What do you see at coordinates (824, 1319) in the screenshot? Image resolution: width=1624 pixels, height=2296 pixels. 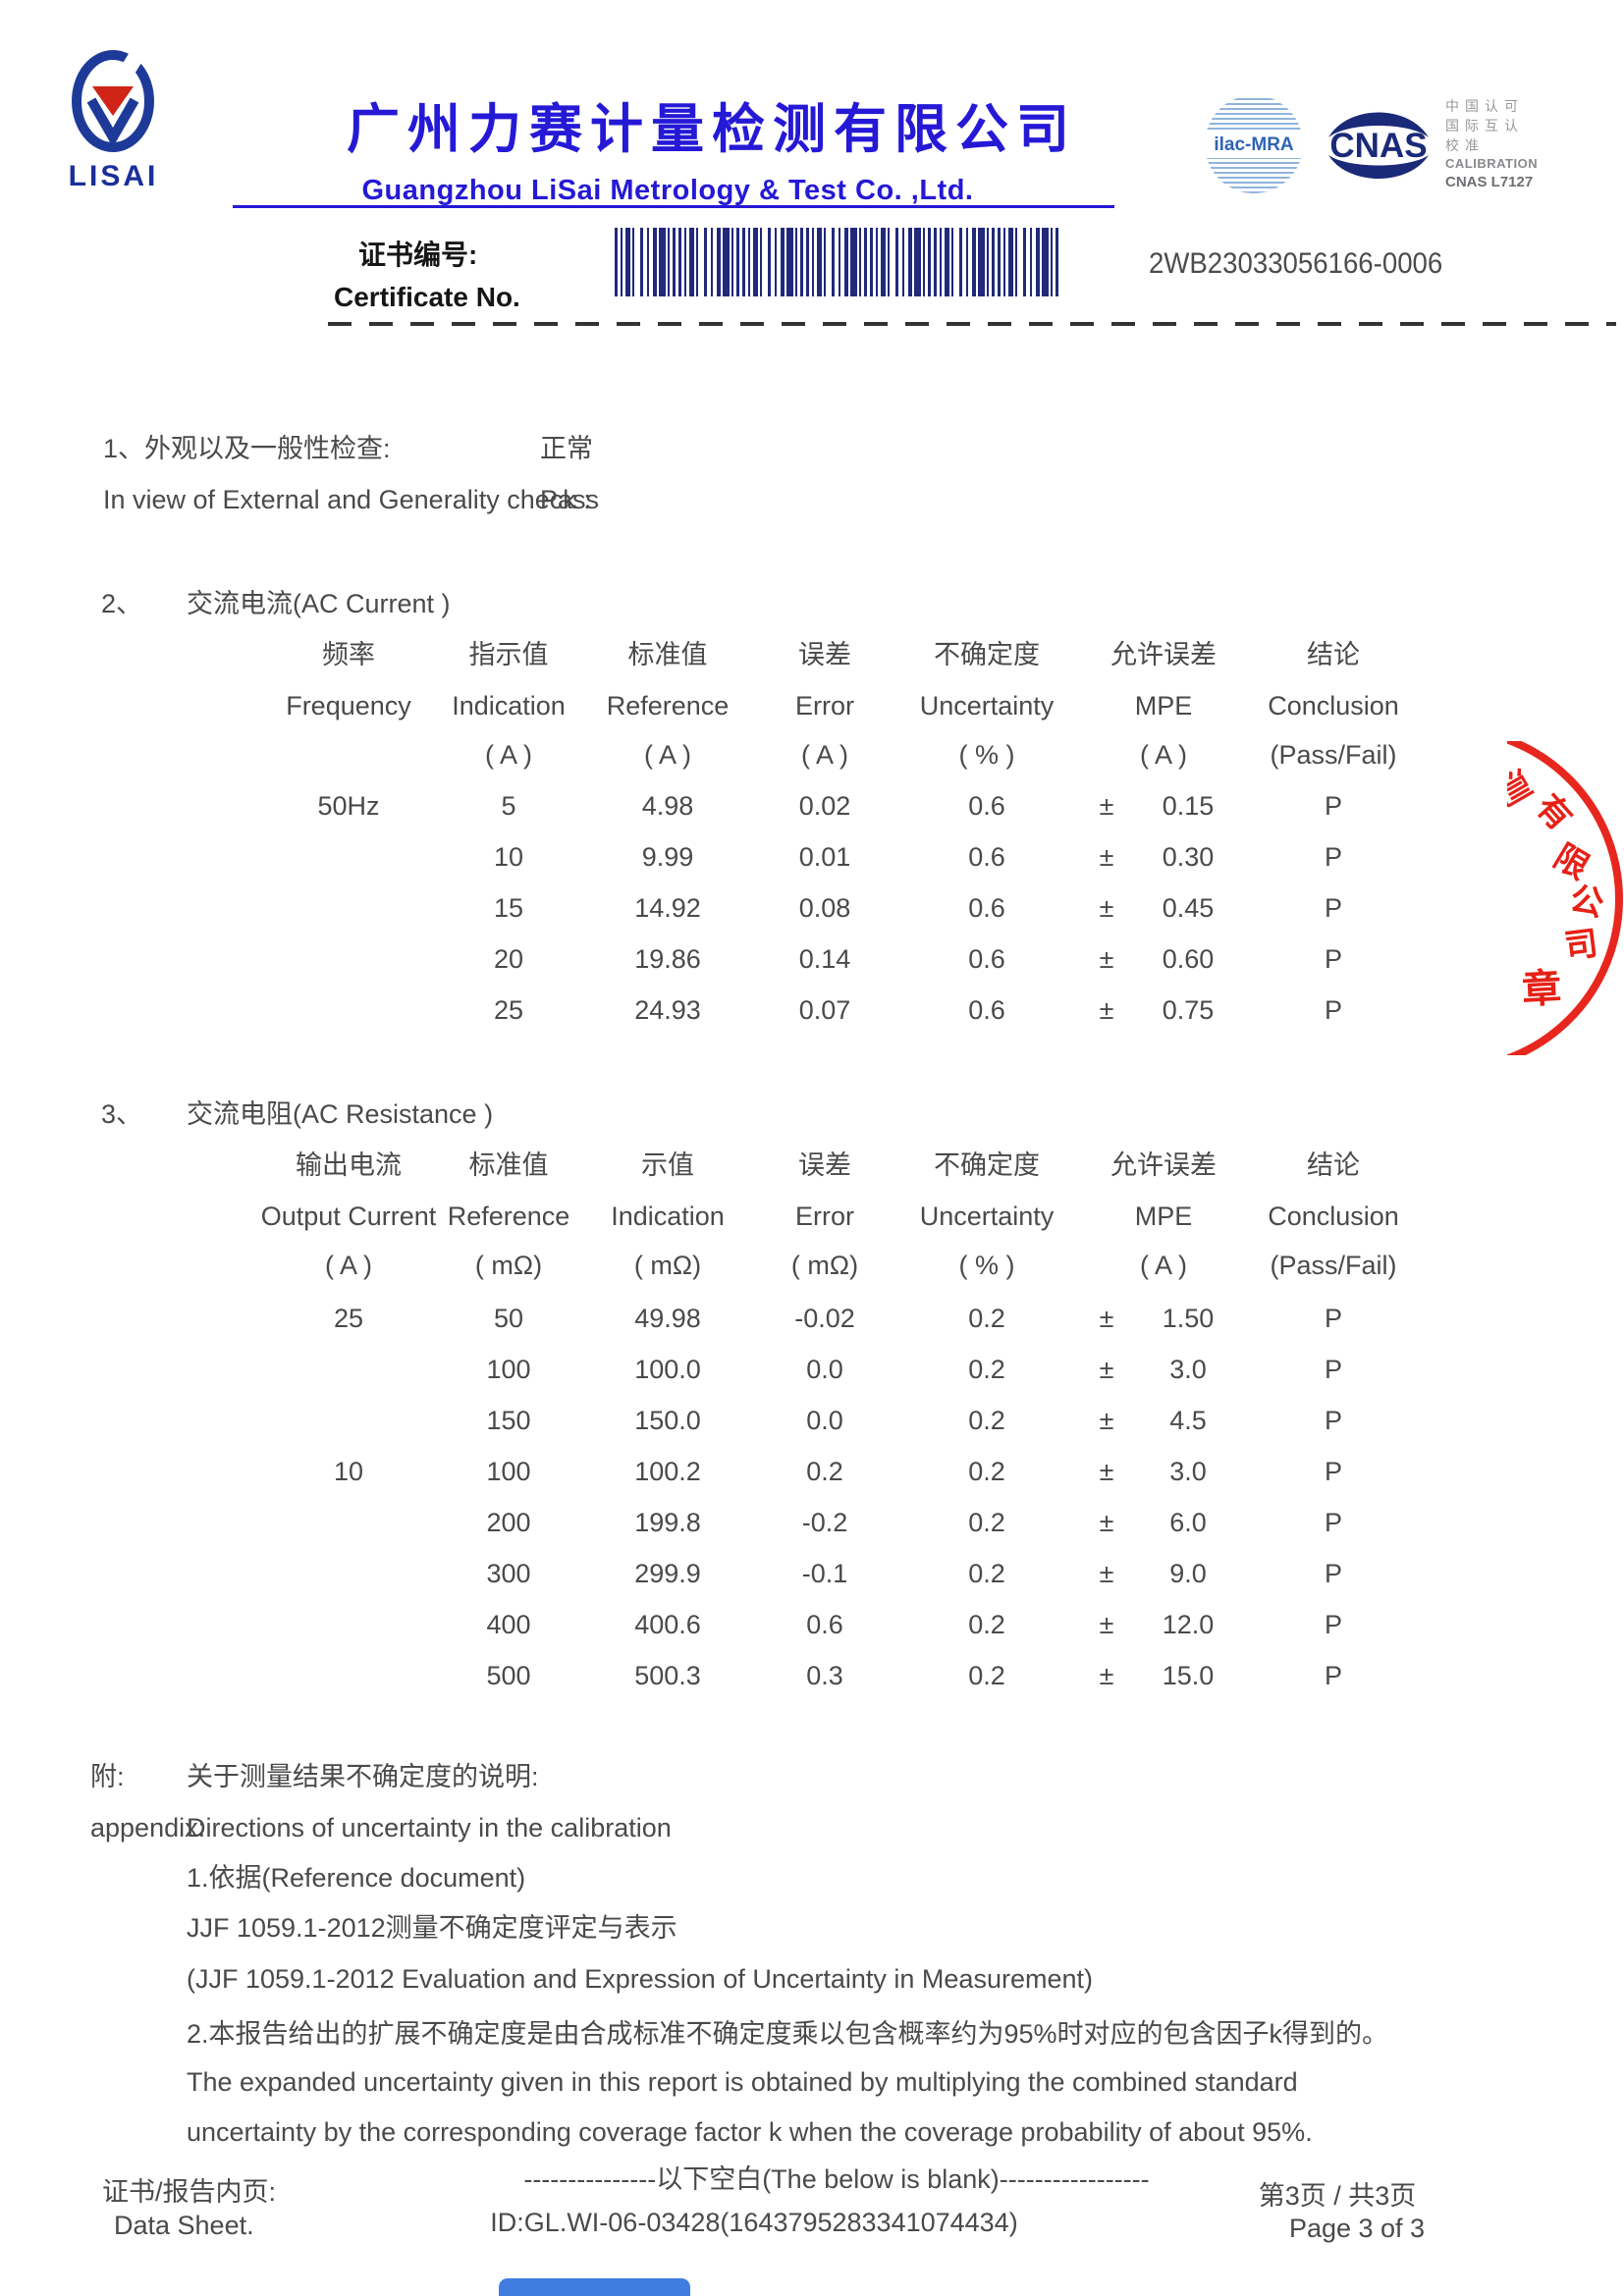 I see `table-cell: -0.02` at bounding box center [824, 1319].